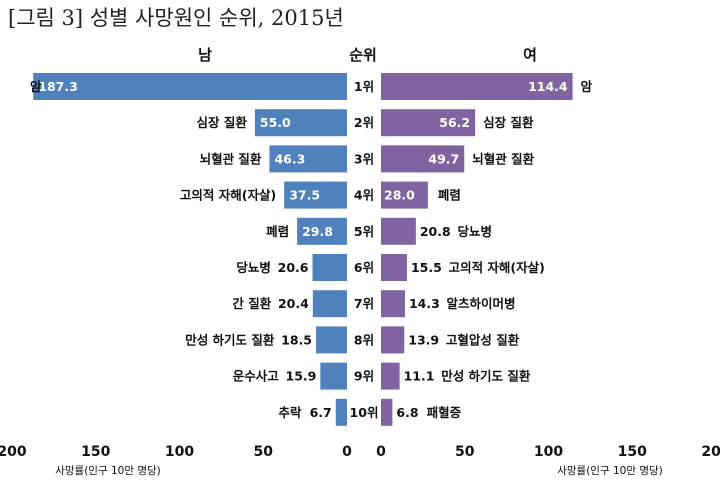  What do you see at coordinates (256, 376) in the screenshot?
I see `male-cause-label: 운수사고` at bounding box center [256, 376].